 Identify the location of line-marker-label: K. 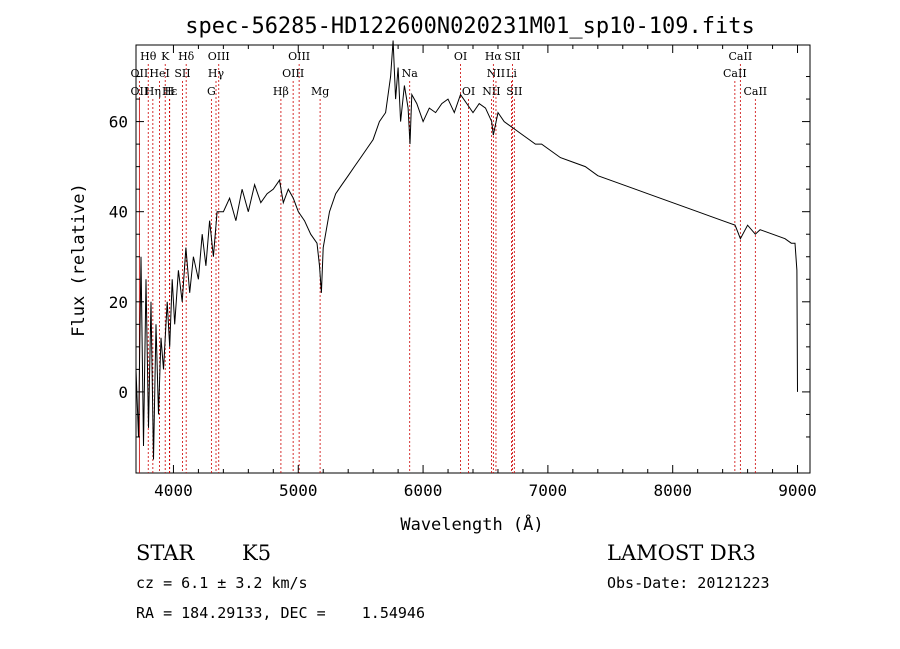
(165, 56).